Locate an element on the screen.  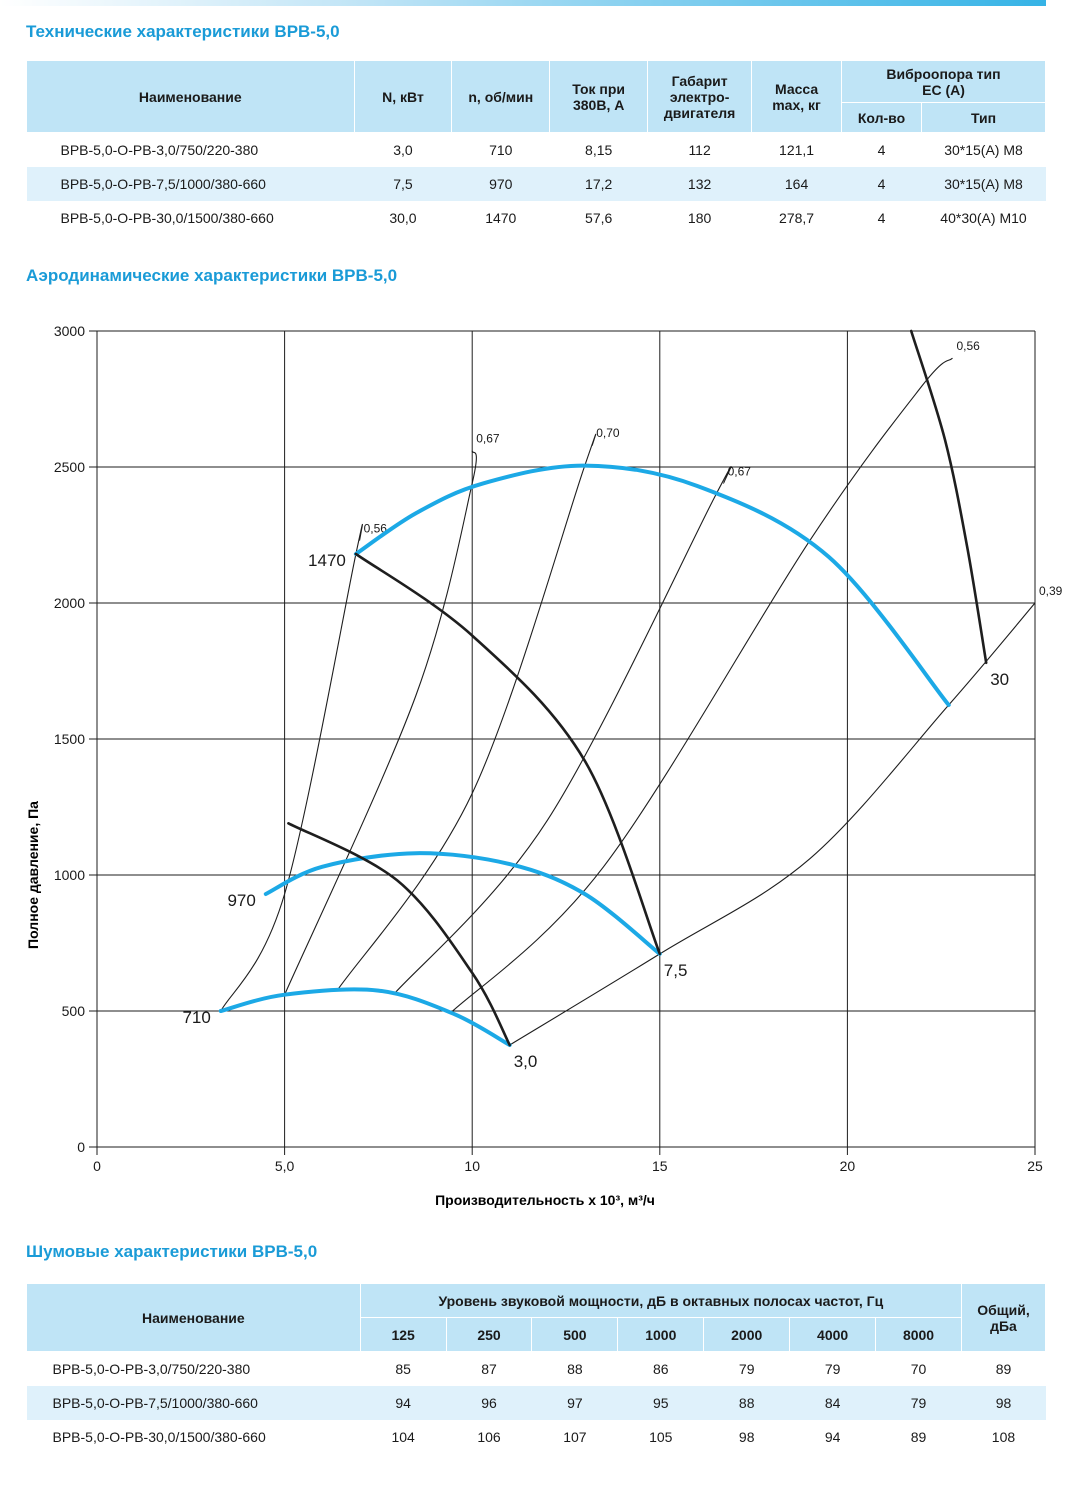
curve-annotation: 710 is located at coordinates (196, 1017).